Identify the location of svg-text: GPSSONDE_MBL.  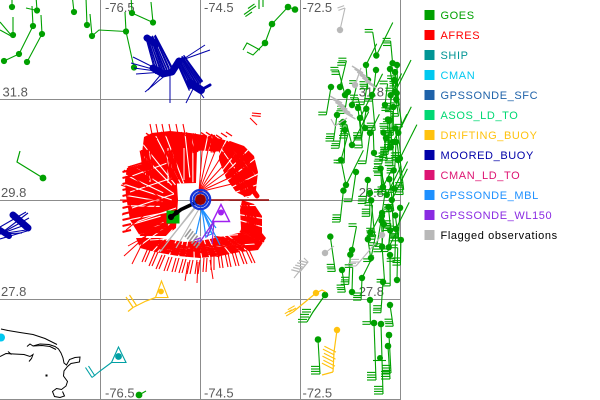
(490, 196).